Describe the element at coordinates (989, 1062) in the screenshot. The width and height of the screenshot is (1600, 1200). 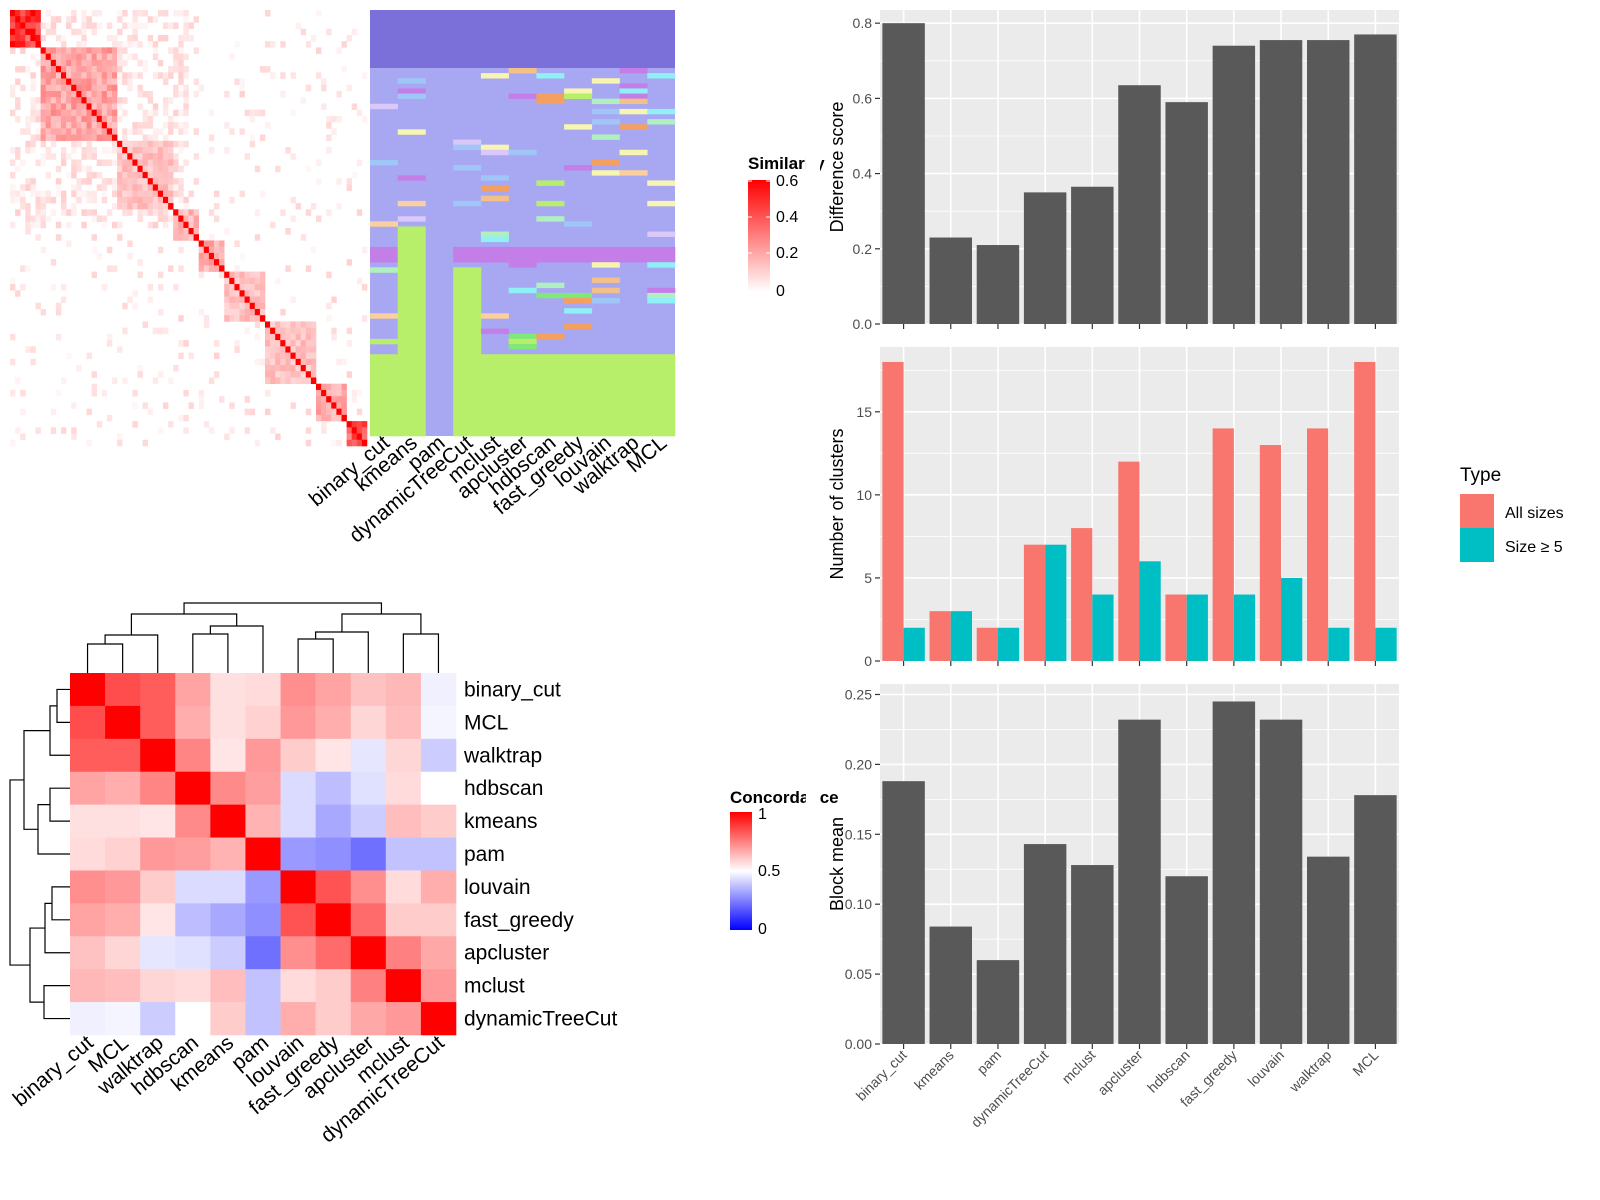
I see `x-tick-label: pam` at that location.